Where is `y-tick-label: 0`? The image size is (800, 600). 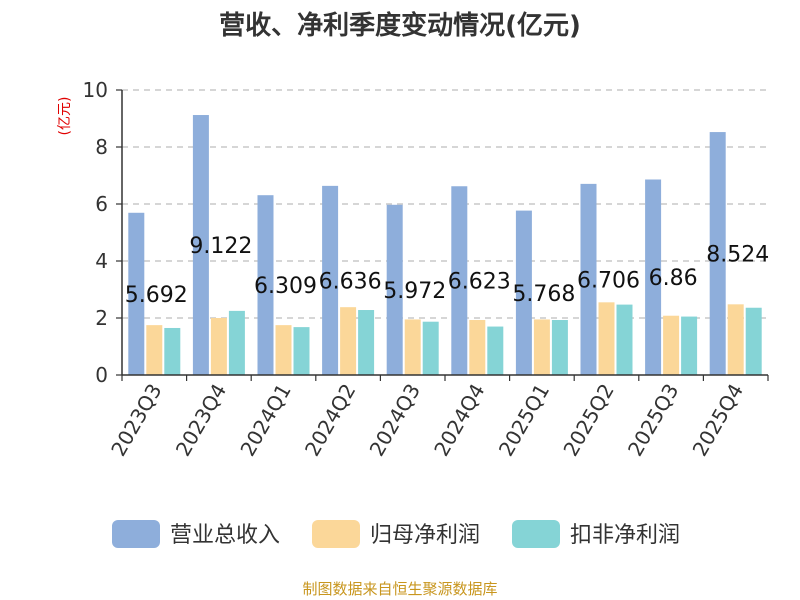
y-tick-label: 0 is located at coordinates (101, 375).